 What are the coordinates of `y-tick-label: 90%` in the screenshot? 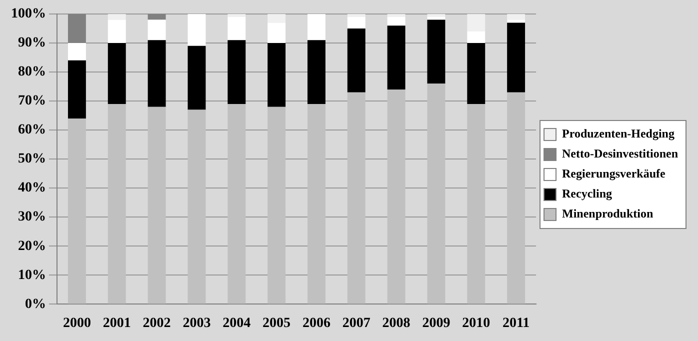 It's located at (32, 43).